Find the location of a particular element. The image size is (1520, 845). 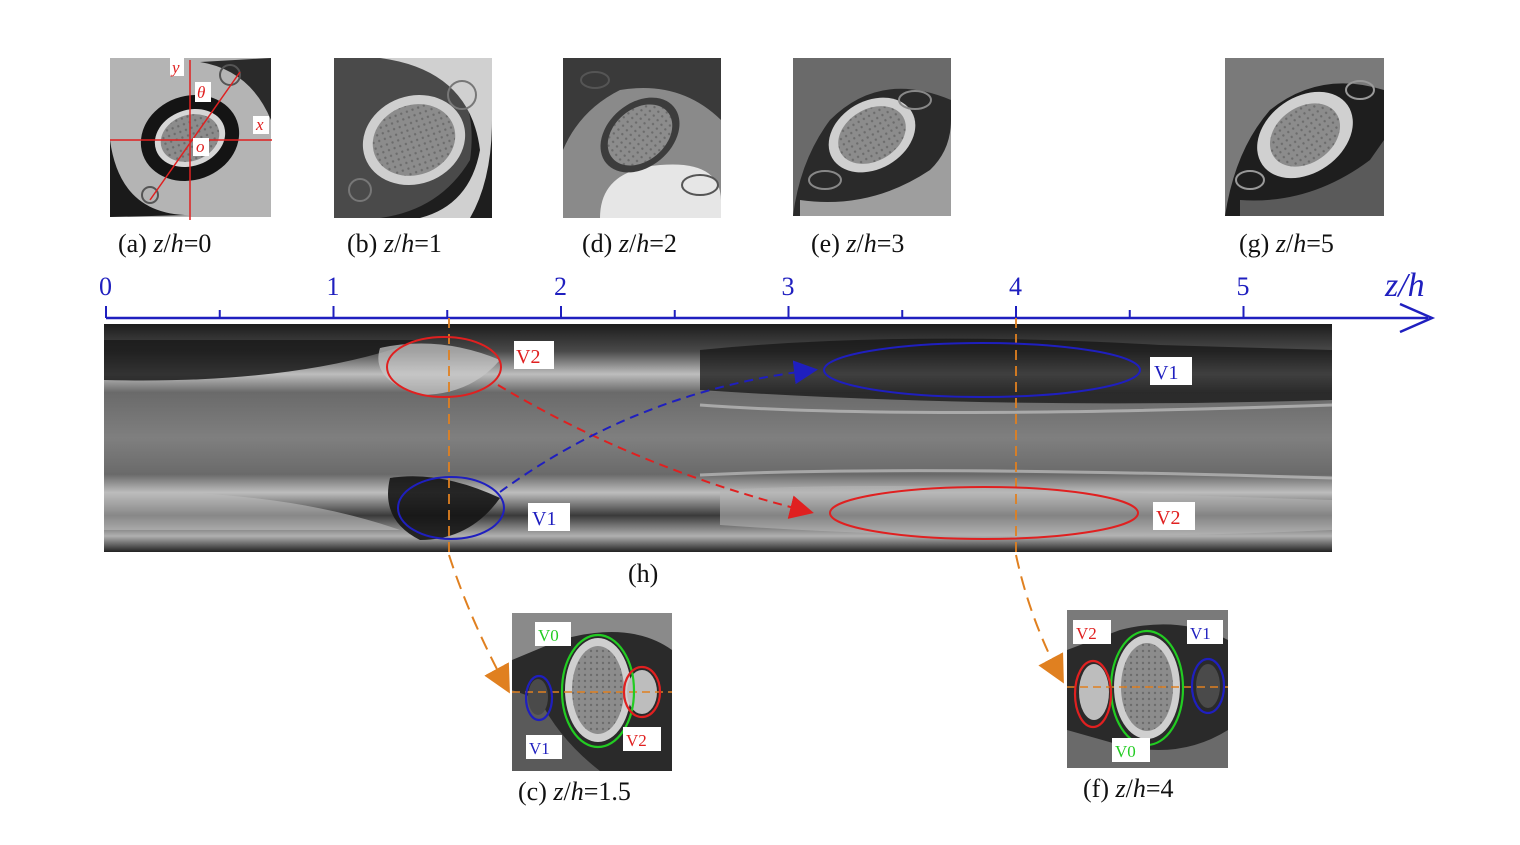

axis-tick-label: 3 is located at coordinates (788, 286).